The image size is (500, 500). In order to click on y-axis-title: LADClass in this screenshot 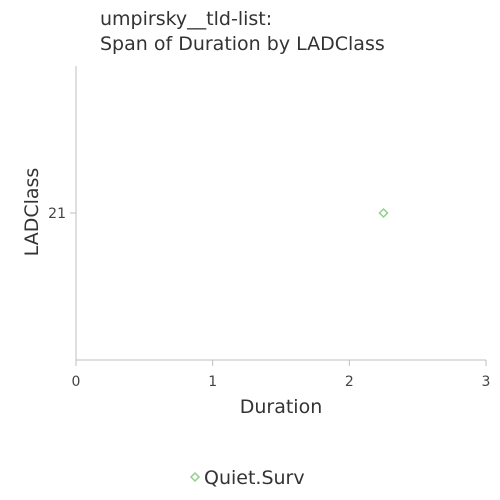, I will do `click(32, 212)`.